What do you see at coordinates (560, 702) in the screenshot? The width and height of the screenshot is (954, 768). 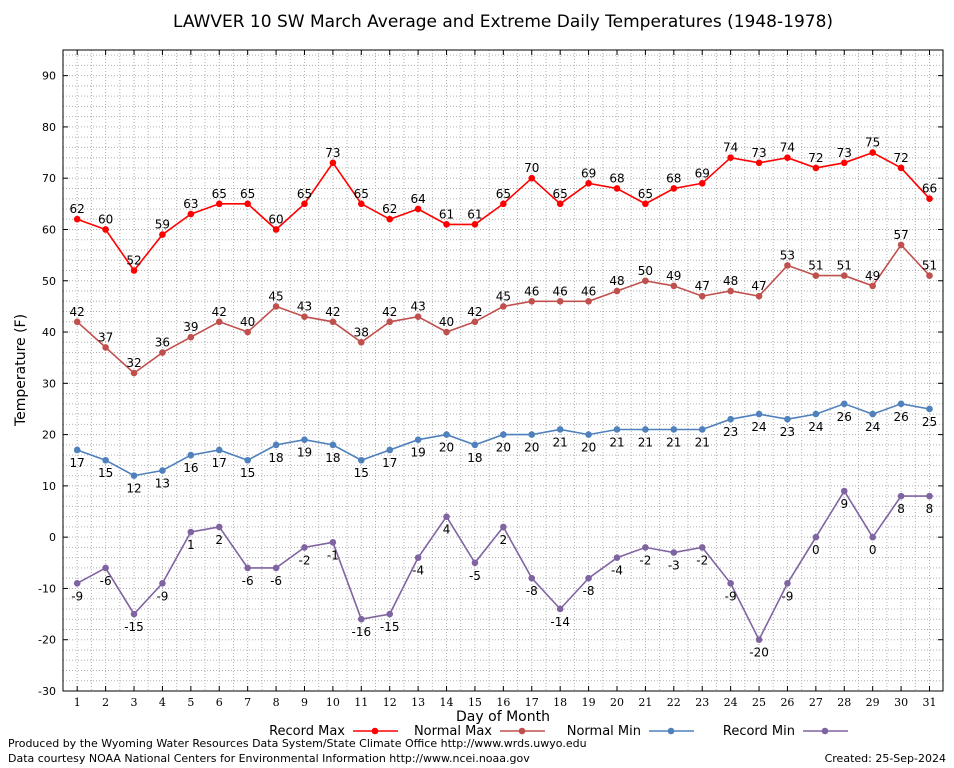 I see `x-tick-label: 18` at bounding box center [560, 702].